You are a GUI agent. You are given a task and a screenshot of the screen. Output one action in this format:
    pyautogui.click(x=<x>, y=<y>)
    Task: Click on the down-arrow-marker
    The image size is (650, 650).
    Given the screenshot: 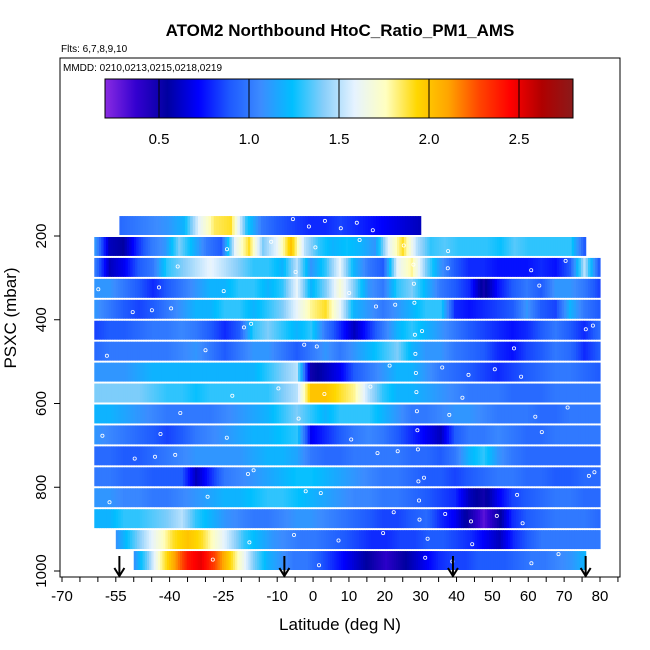 What is the action you would take?
    pyautogui.click(x=453, y=567)
    